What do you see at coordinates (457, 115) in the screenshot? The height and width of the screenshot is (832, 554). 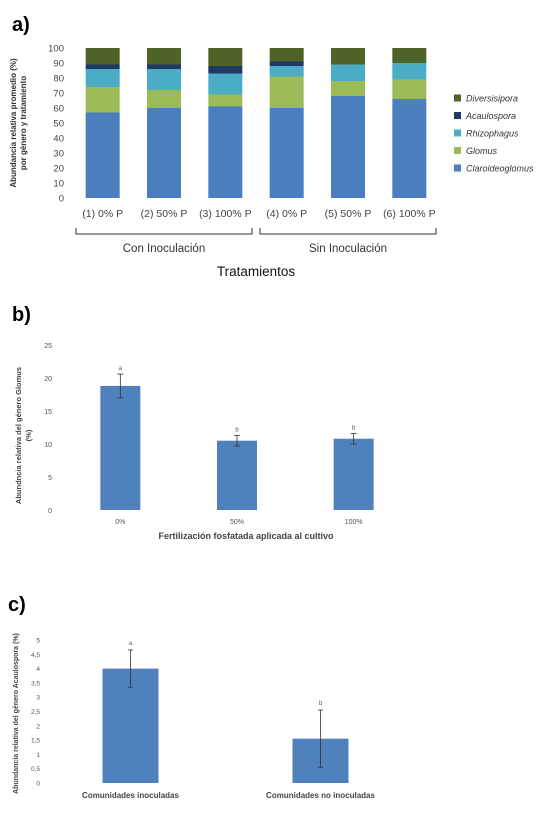 I see `legend-swatch-acaulospora` at bounding box center [457, 115].